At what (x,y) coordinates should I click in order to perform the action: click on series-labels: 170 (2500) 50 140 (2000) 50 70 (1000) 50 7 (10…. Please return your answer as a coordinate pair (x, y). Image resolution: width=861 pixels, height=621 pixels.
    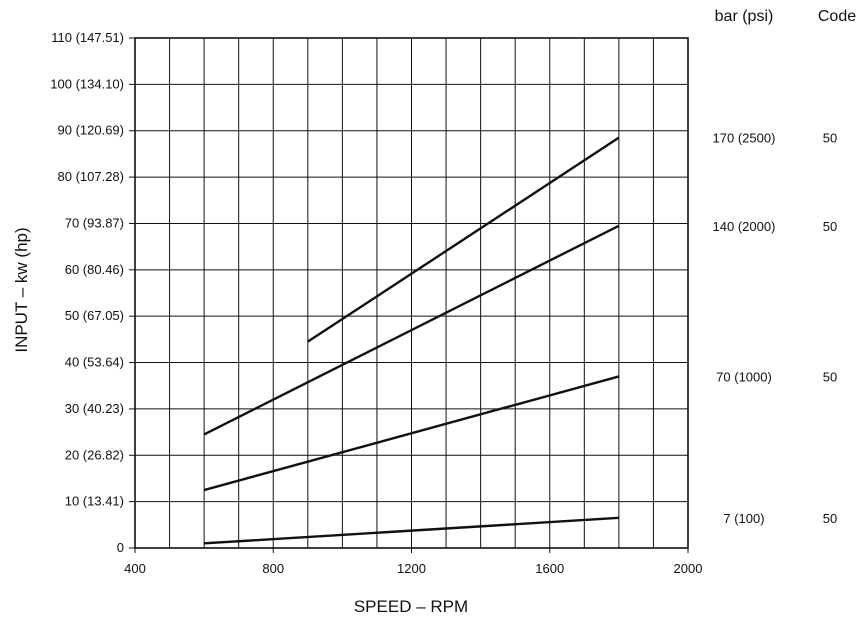
    Looking at the image, I should click on (775, 328).